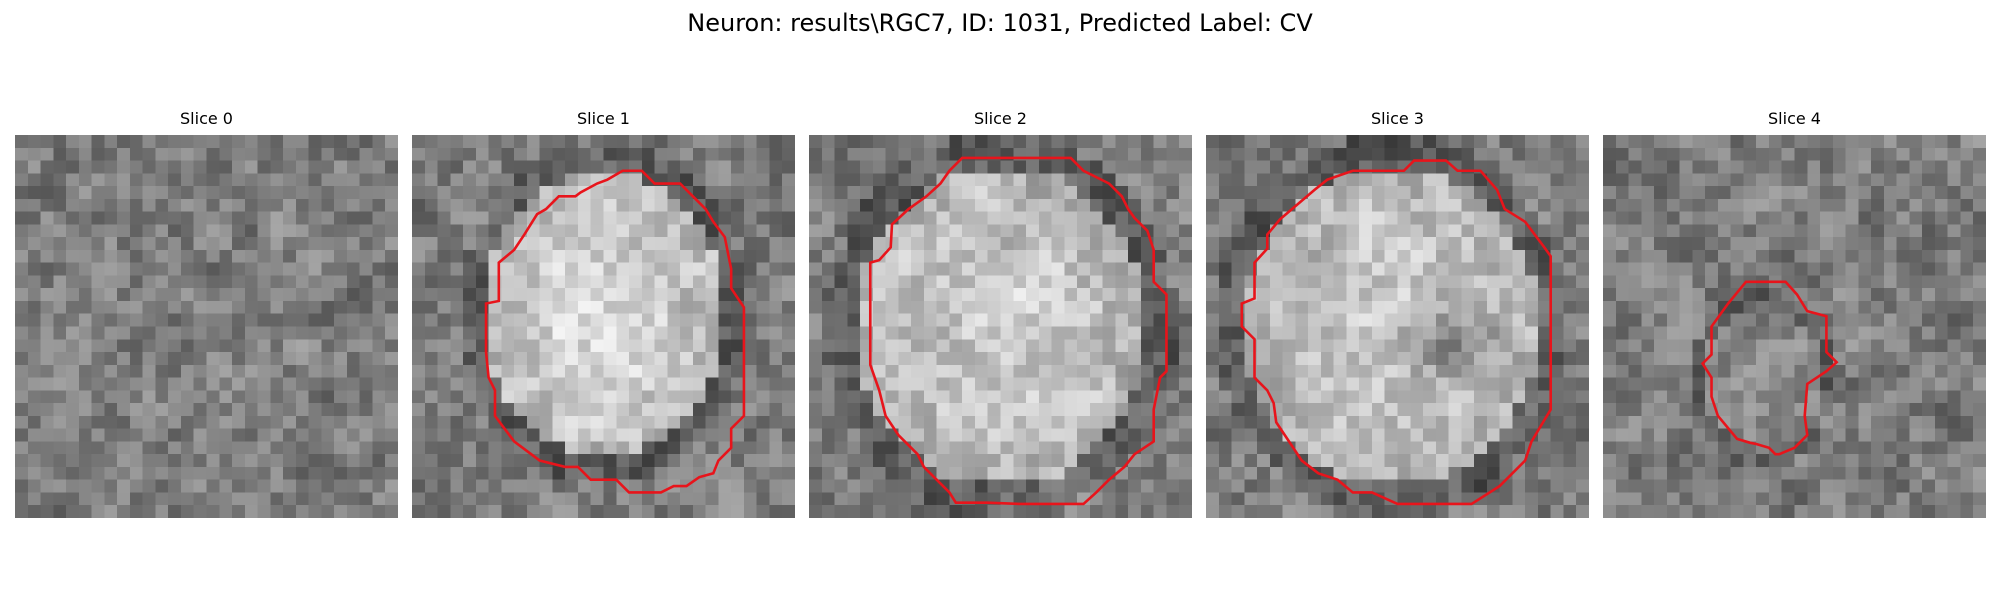  Describe the element at coordinates (1770, 368) in the screenshot. I see `slice-4-contour` at that location.